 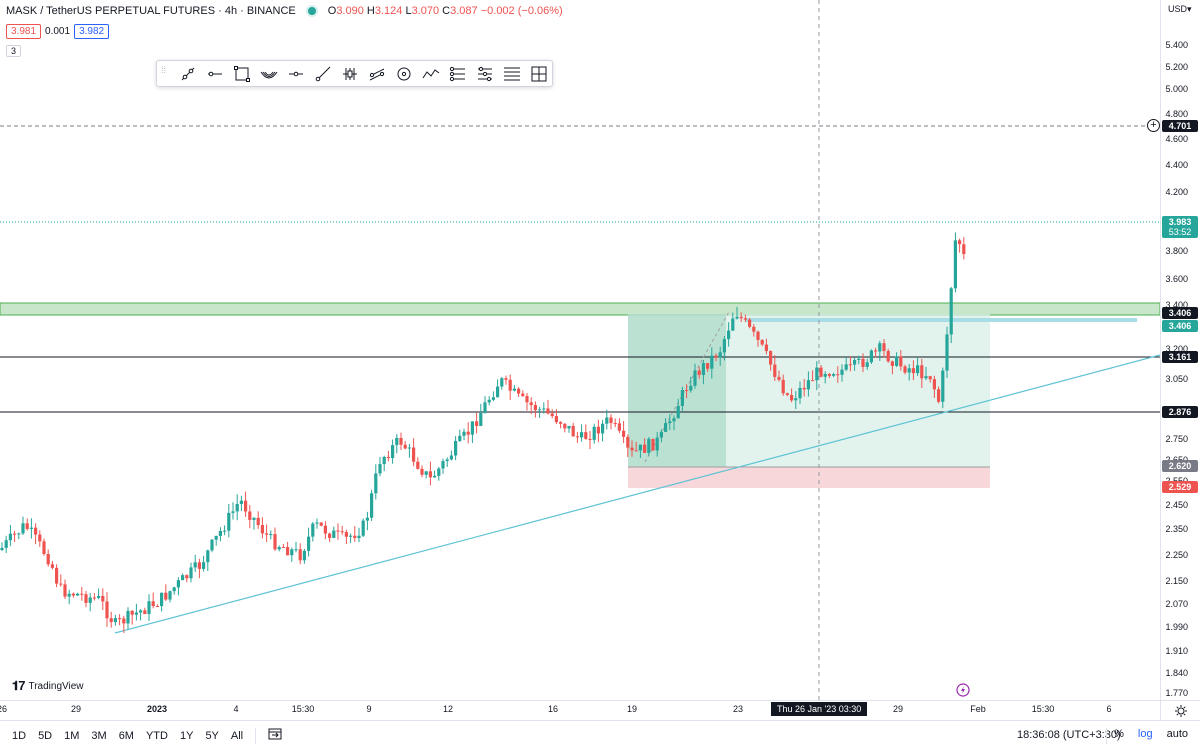 I want to click on price-tick: 2.250, so click(x=1176, y=555).